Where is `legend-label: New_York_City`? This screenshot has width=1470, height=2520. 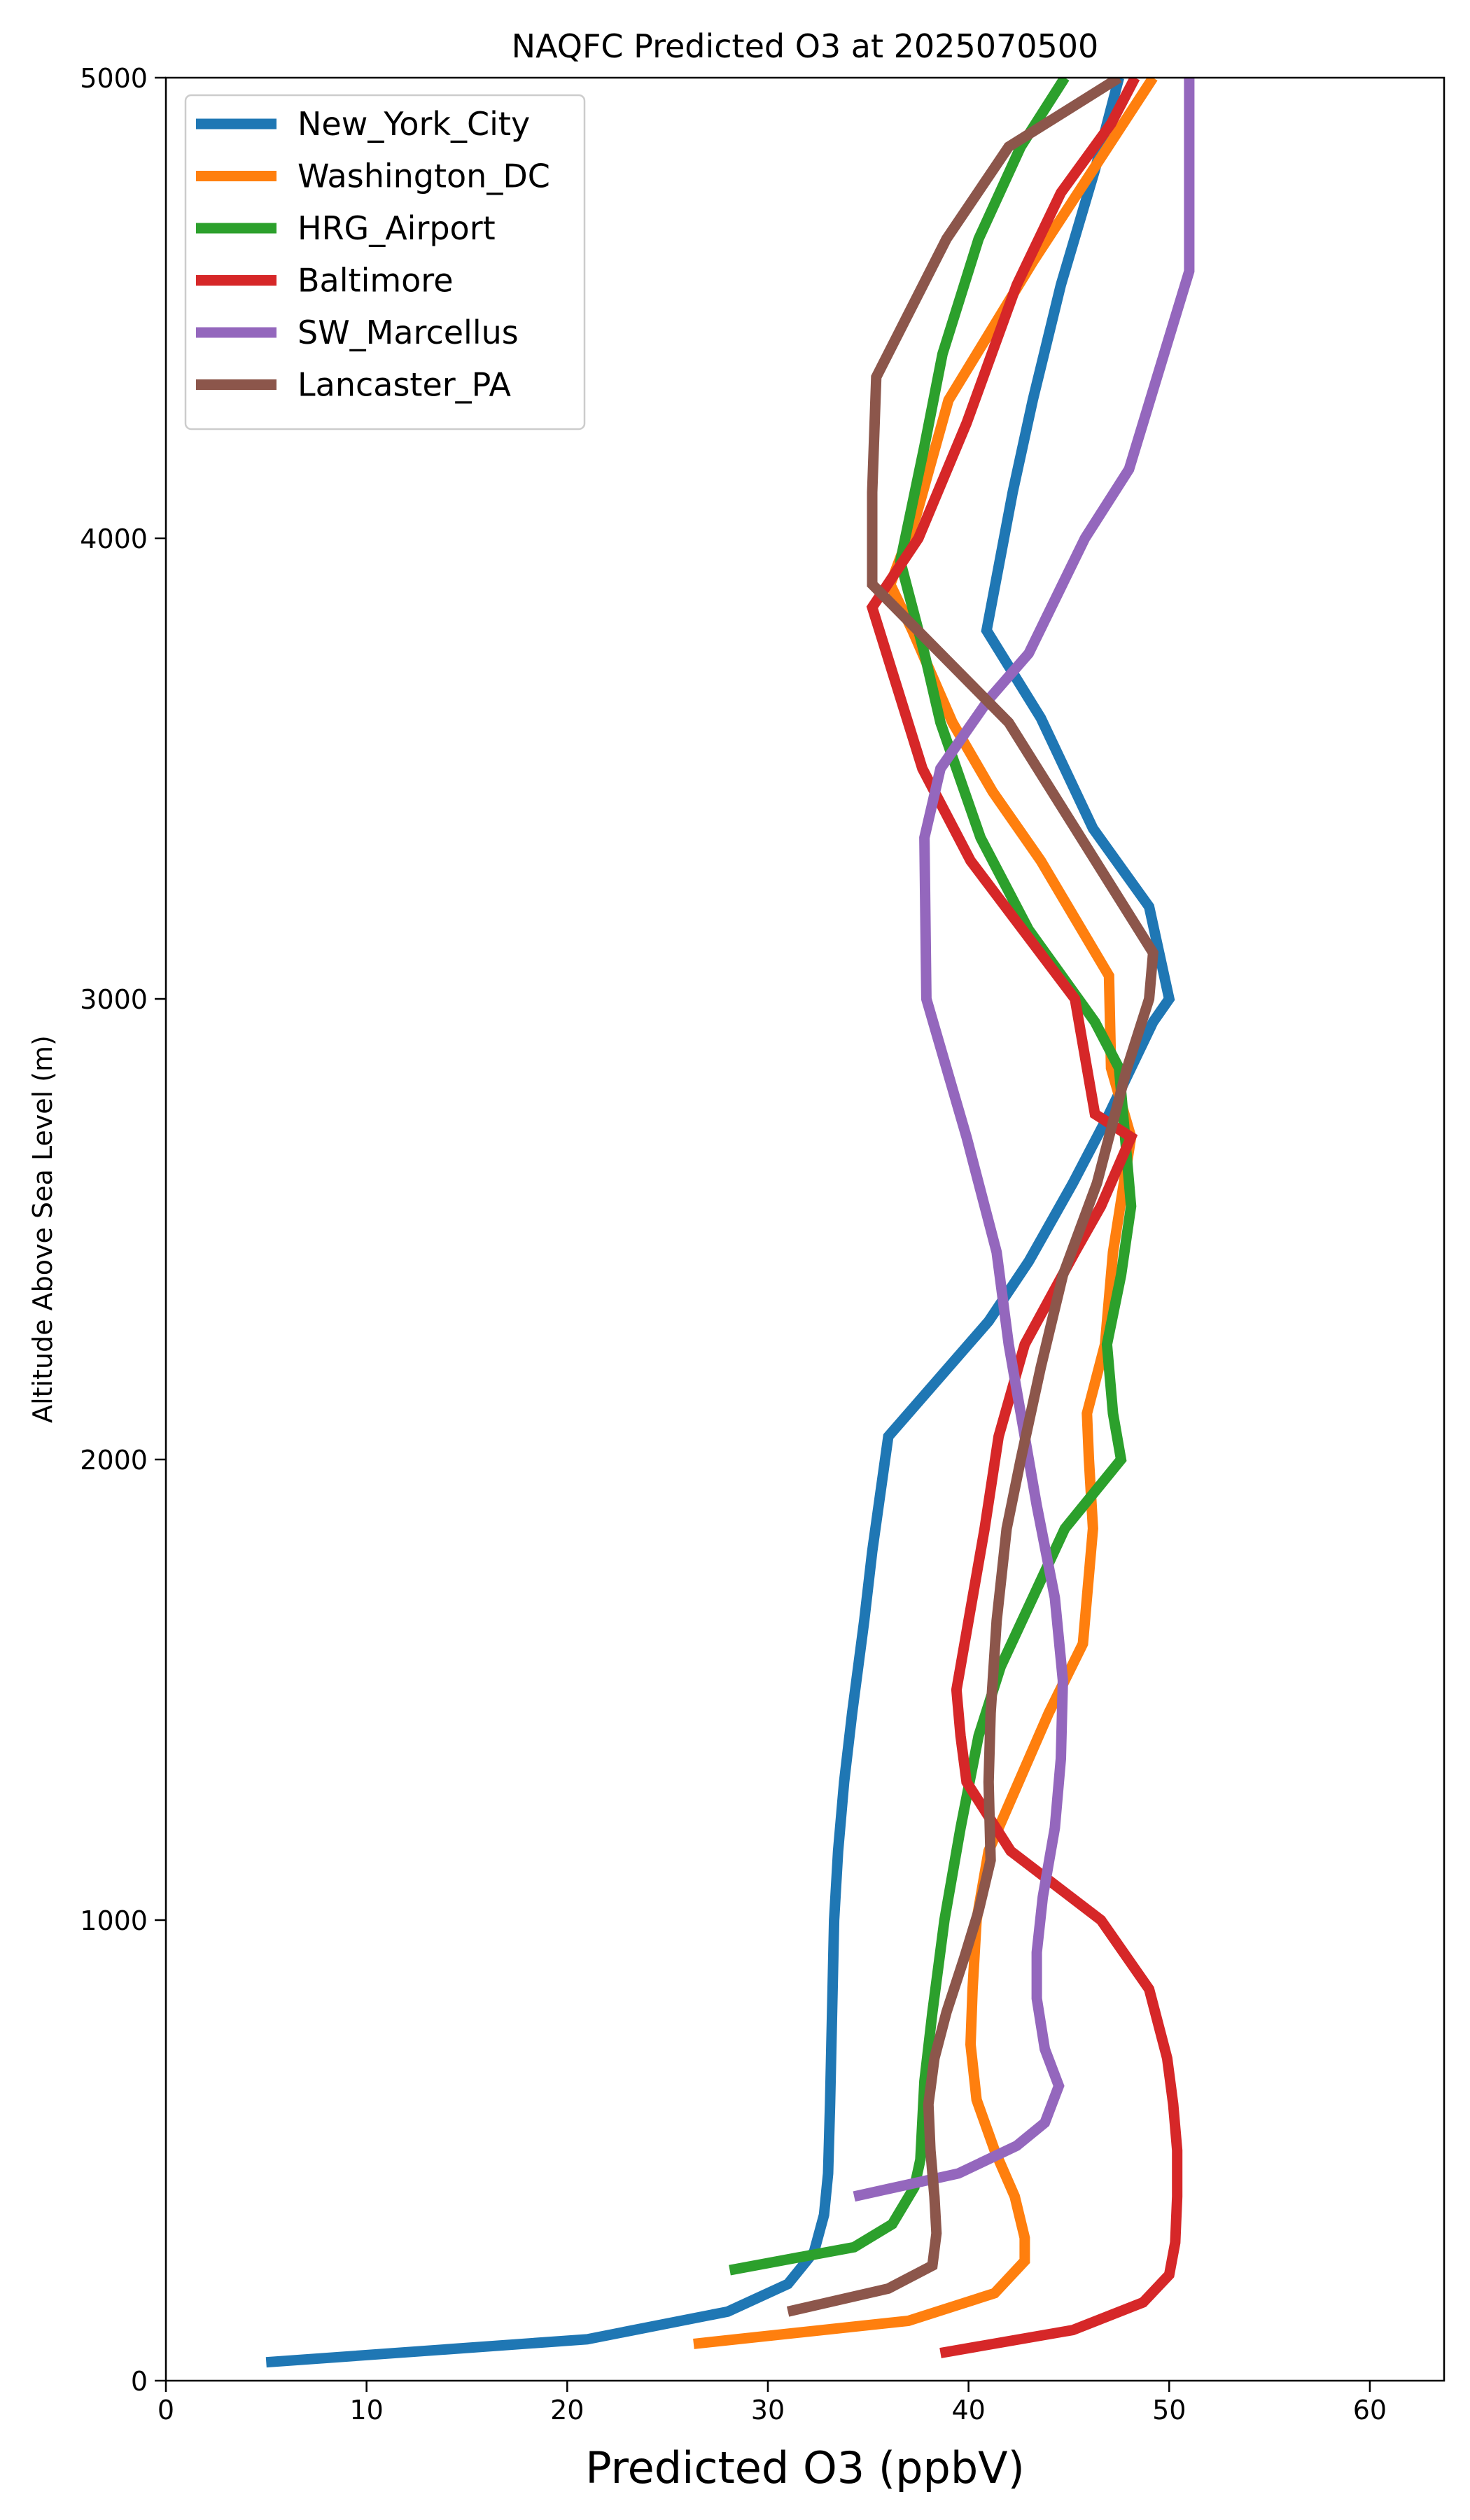
legend-label: New_York_City is located at coordinates (414, 124).